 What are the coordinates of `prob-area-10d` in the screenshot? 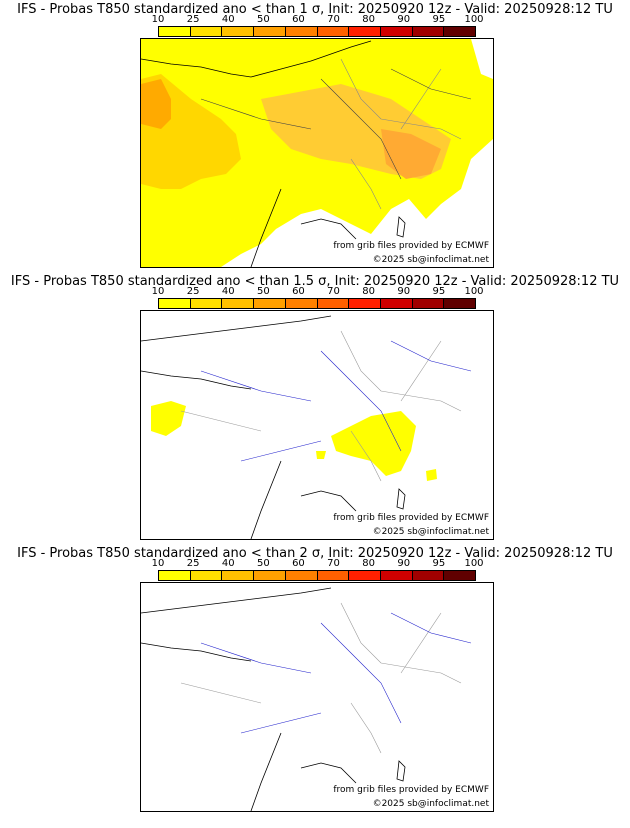 It's located at (431, 475).